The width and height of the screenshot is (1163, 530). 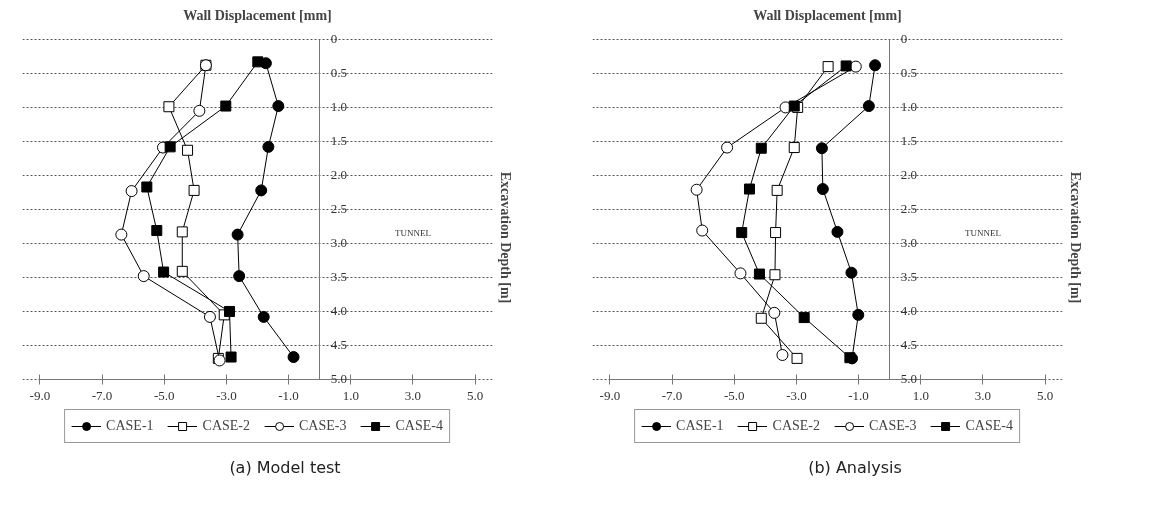 What do you see at coordinates (285, 468) in the screenshot?
I see `text: (a) Model test` at bounding box center [285, 468].